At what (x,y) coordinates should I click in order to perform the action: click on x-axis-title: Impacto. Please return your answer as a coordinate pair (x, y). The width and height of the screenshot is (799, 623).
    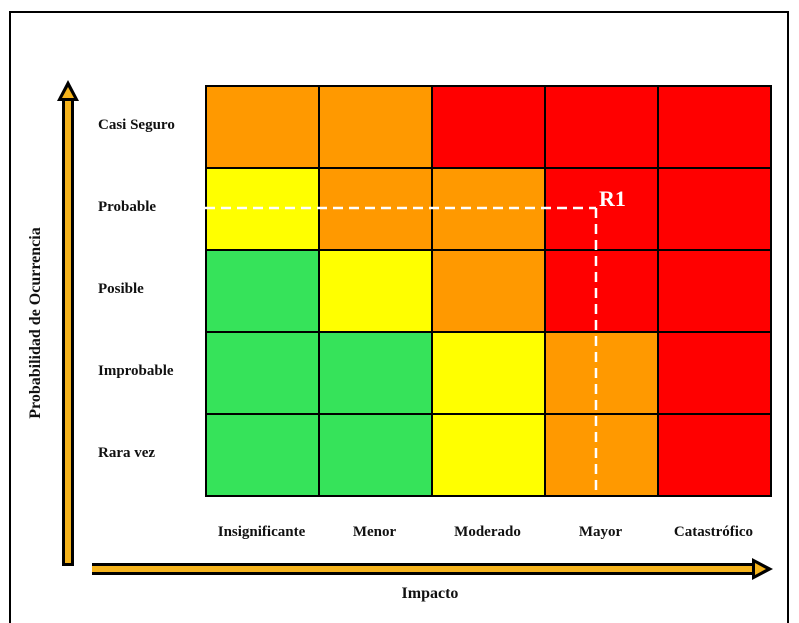
    Looking at the image, I should click on (430, 593).